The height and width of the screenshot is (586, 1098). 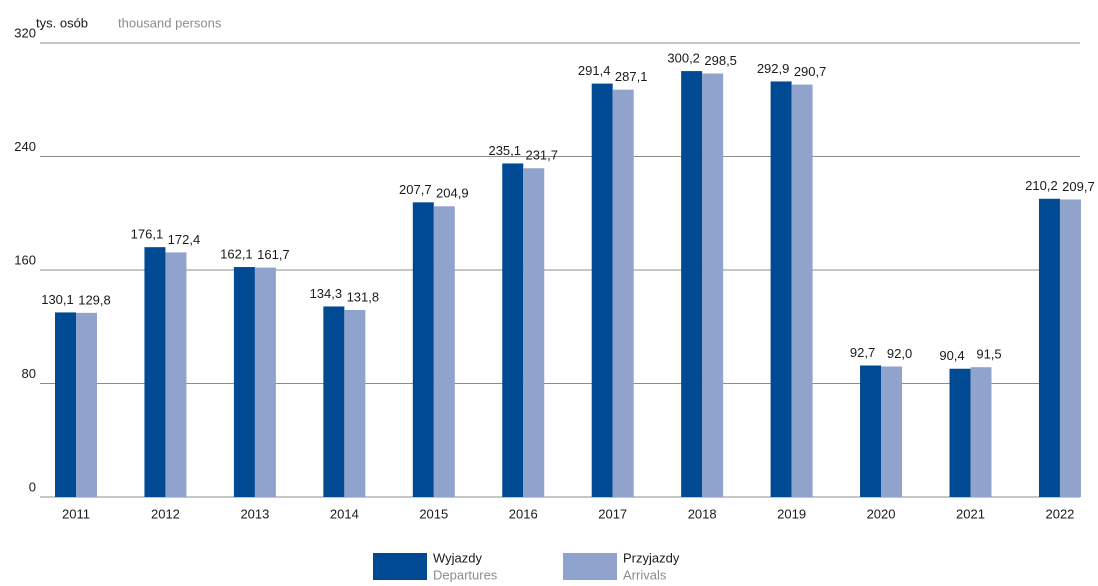 I want to click on data-label: 130,1, so click(x=57, y=299).